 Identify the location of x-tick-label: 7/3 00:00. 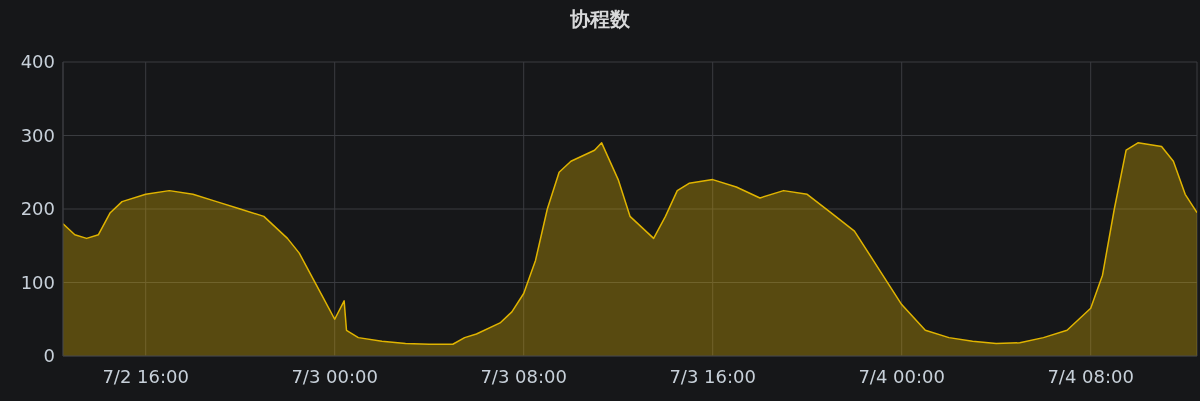
(334, 376).